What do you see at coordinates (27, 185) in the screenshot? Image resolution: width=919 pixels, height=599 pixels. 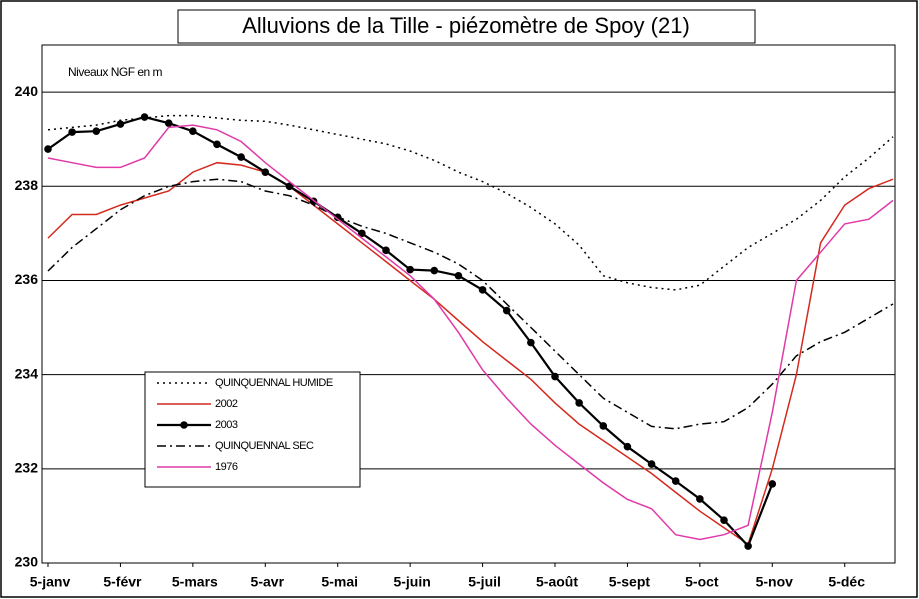 I see `y-tick-label: 238` at bounding box center [27, 185].